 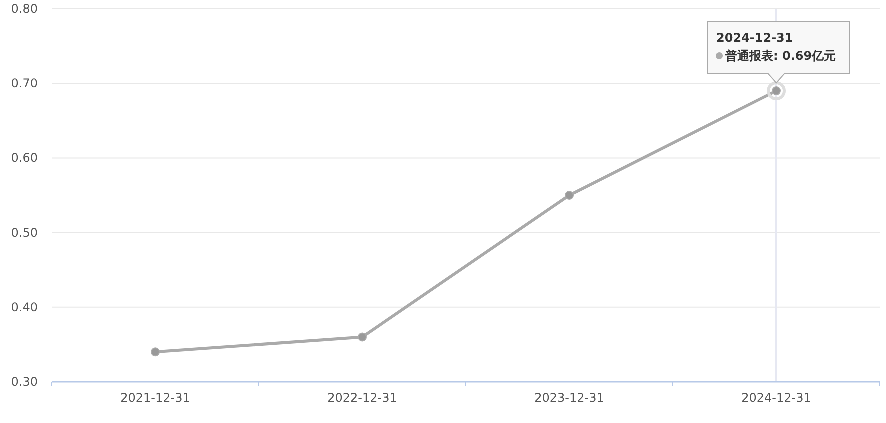 I want to click on x-tick-label: 2022-12-31, so click(x=363, y=398).